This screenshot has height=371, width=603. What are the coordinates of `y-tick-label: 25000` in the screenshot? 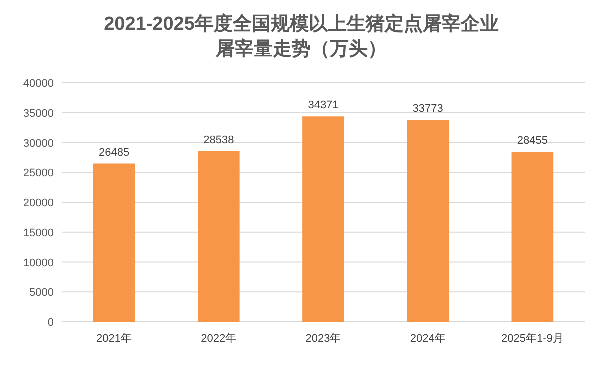 It's located at (38, 174).